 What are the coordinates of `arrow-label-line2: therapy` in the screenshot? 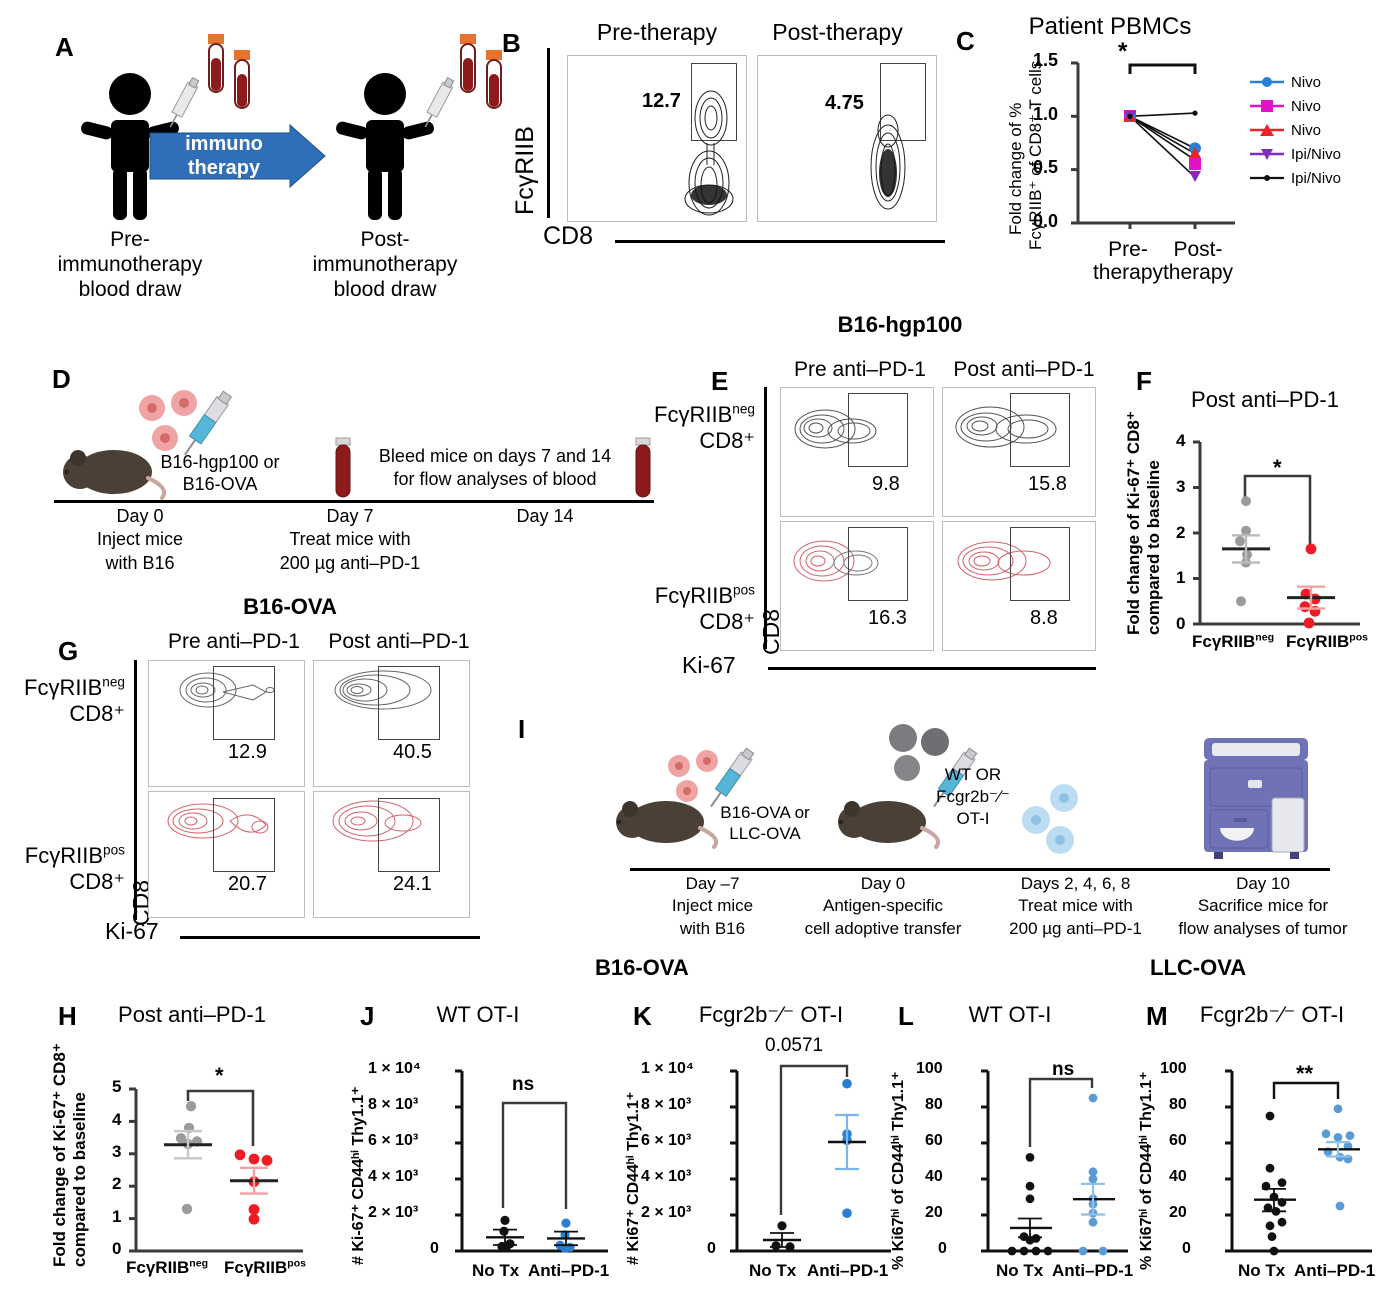 It's located at (224, 167).